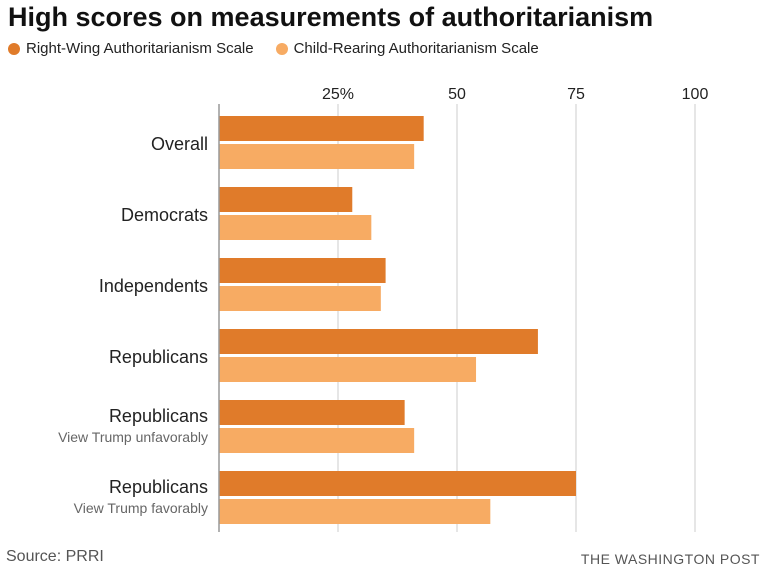 This screenshot has height=573, width=768. Describe the element at coordinates (14, 48) in the screenshot. I see `legend-dot-right-wing` at that location.